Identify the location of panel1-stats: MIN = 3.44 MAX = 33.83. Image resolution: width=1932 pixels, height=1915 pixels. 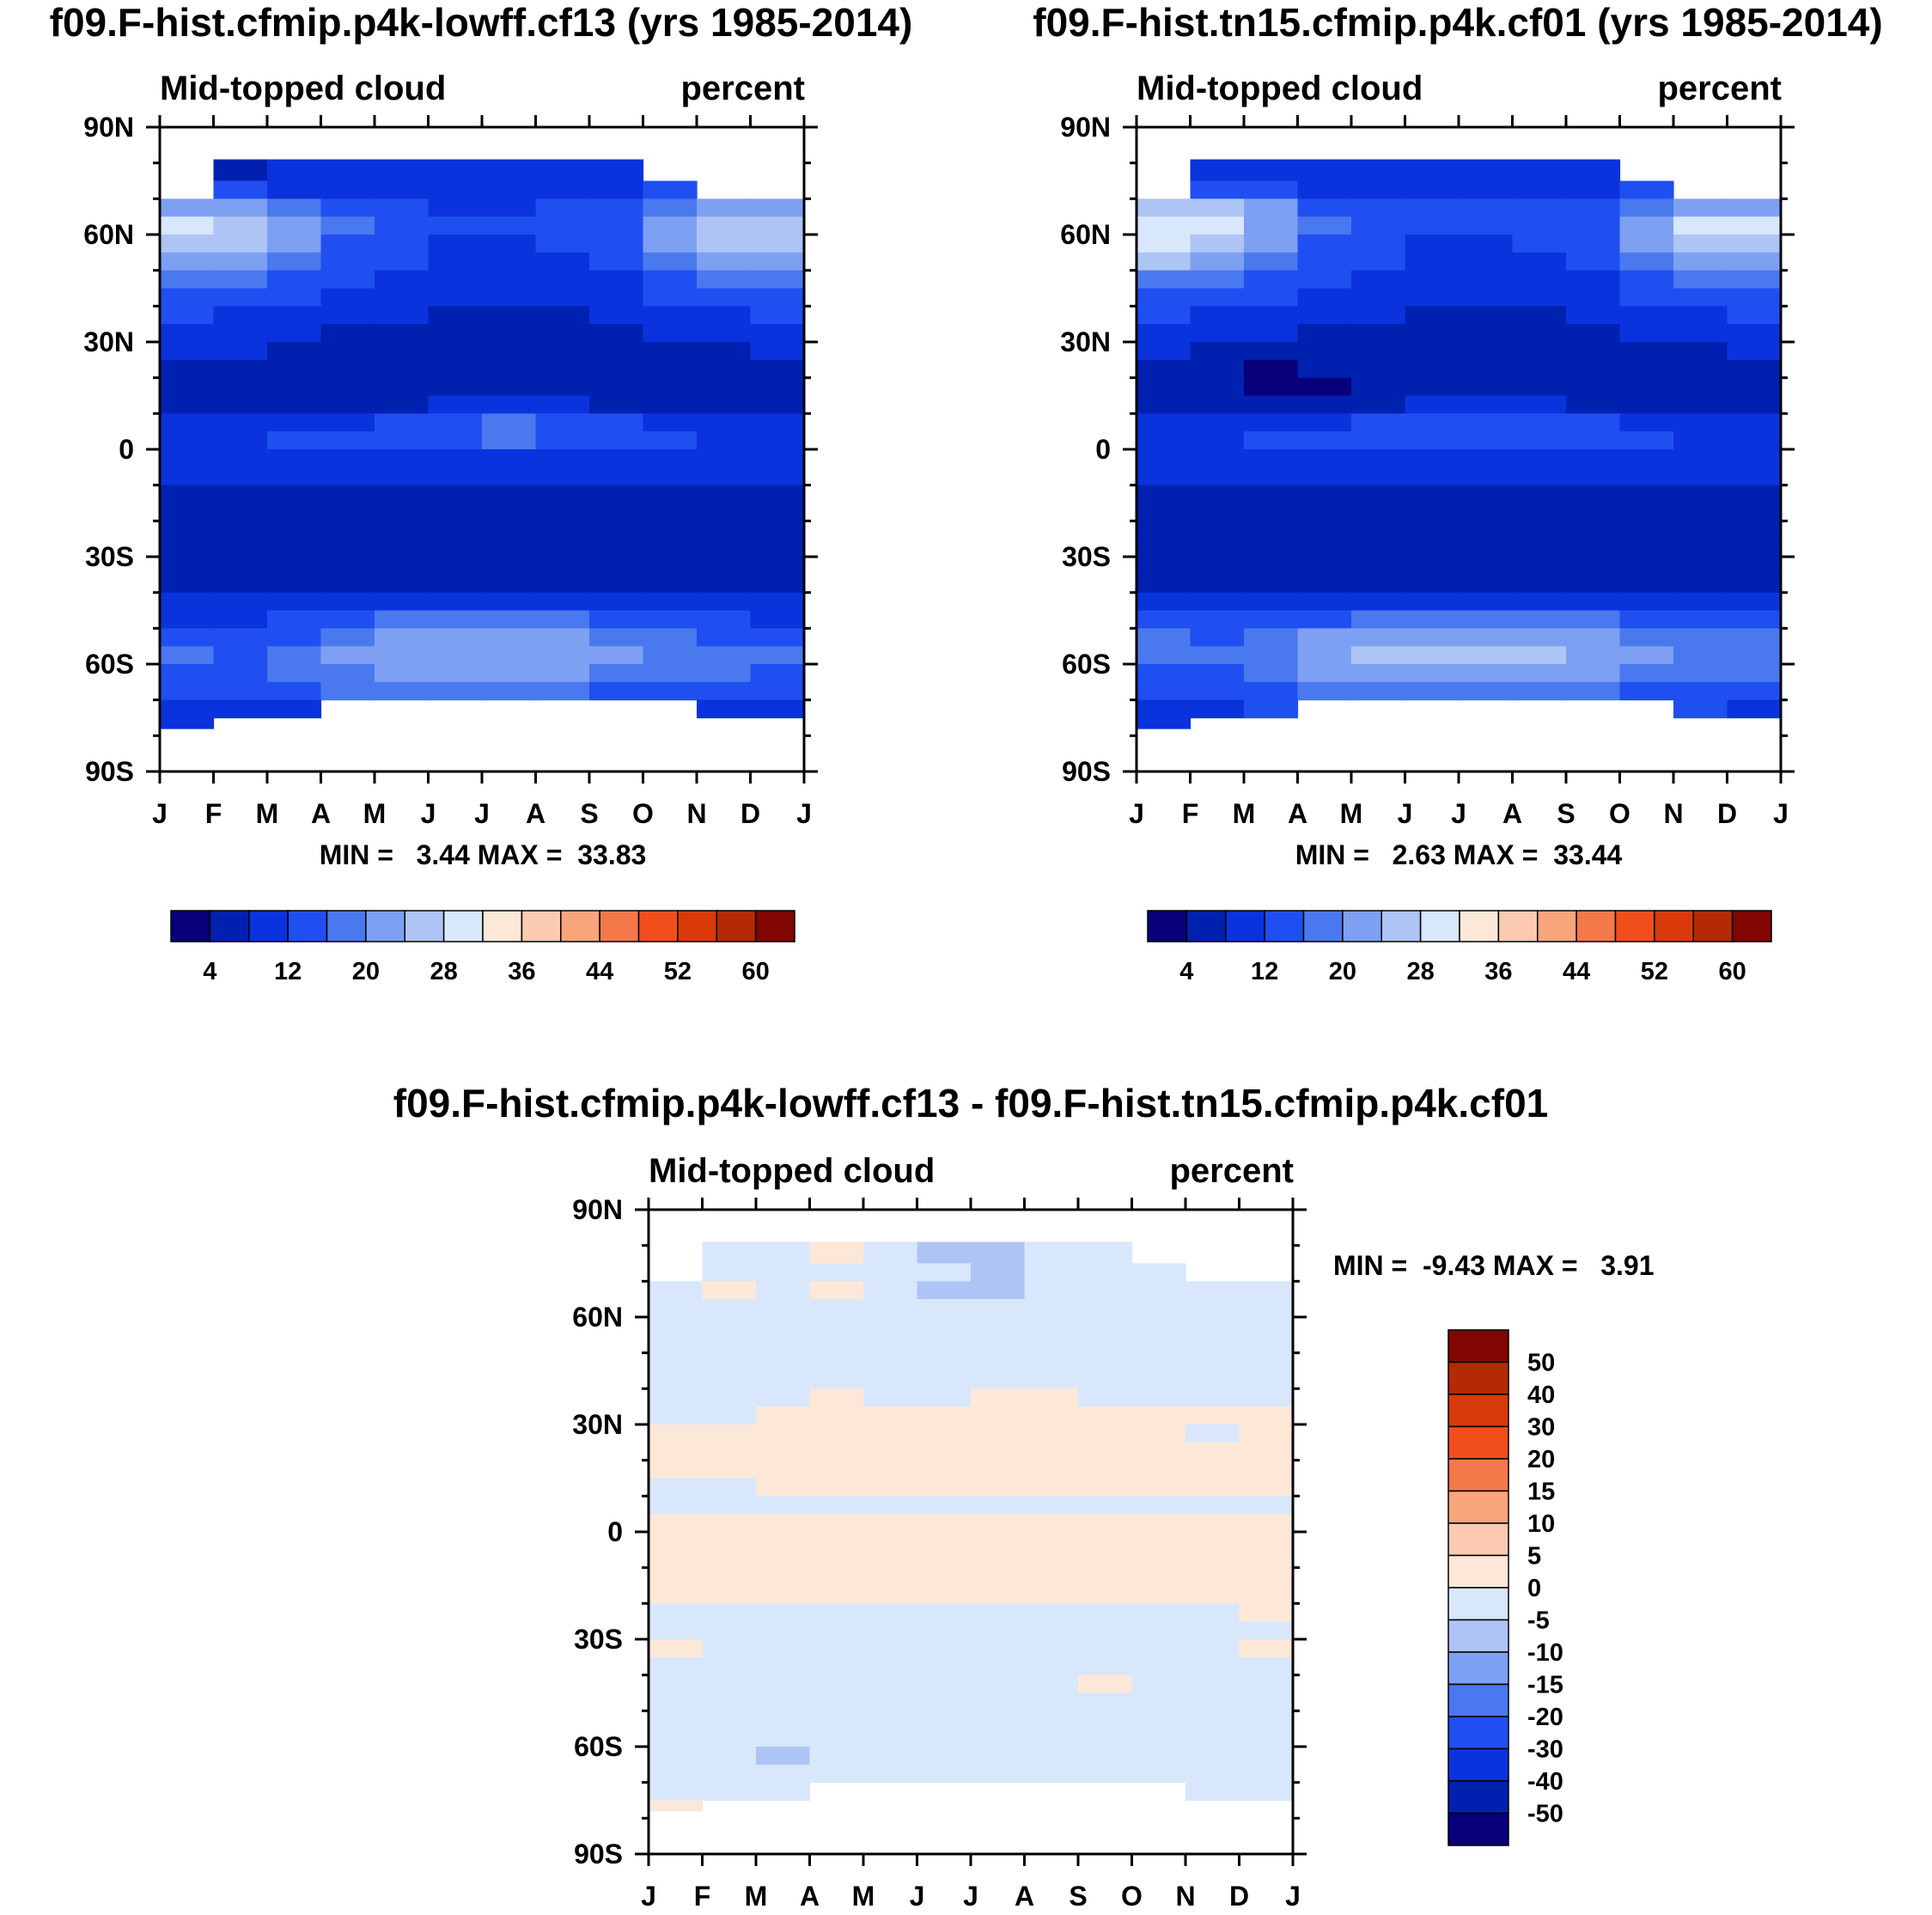
(483, 854).